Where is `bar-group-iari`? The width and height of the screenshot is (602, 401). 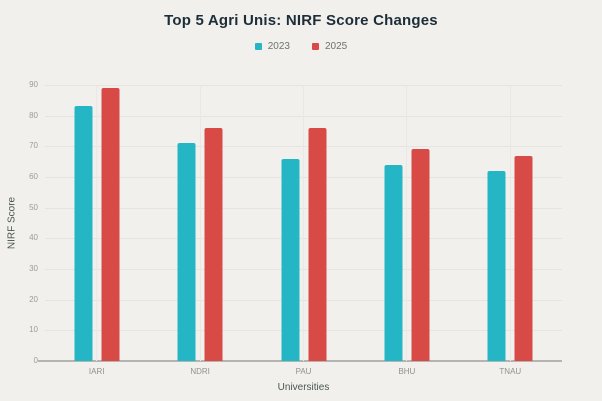
bar-group-iari is located at coordinates (97, 224).